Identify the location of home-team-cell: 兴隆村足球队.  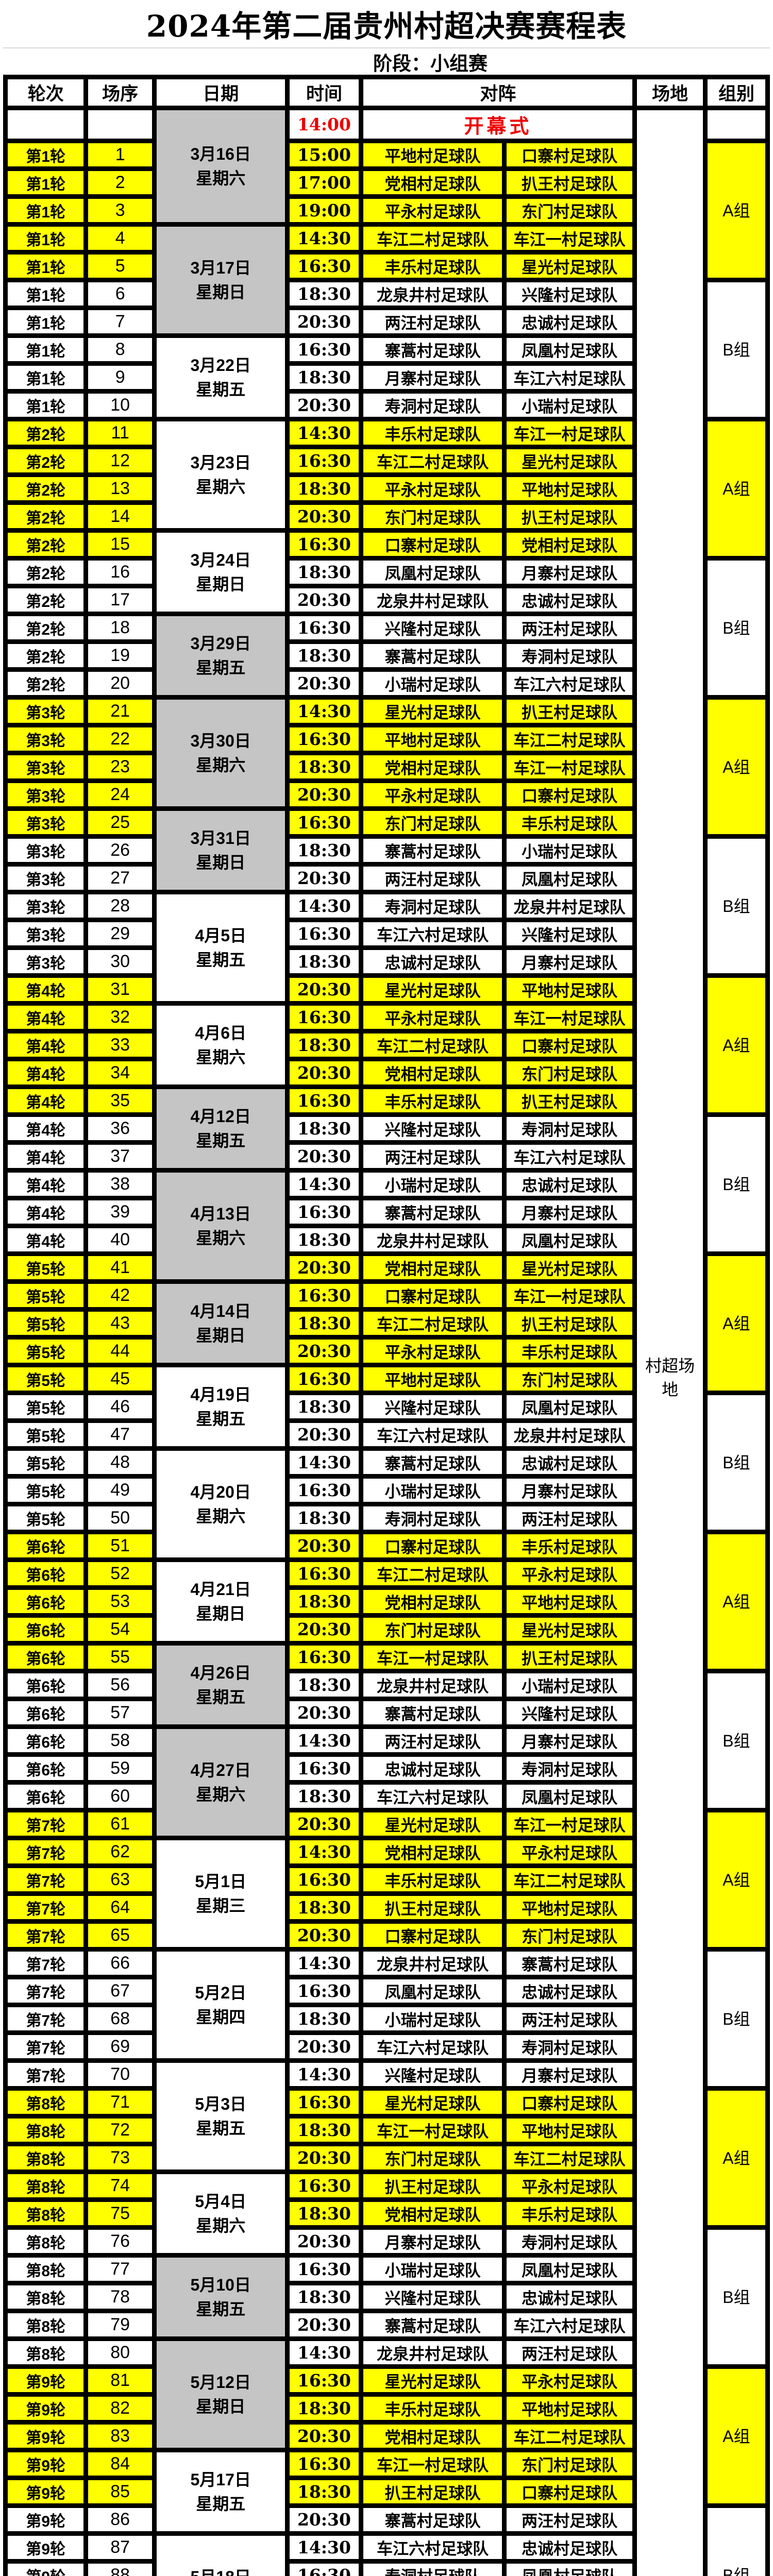
(433, 1407).